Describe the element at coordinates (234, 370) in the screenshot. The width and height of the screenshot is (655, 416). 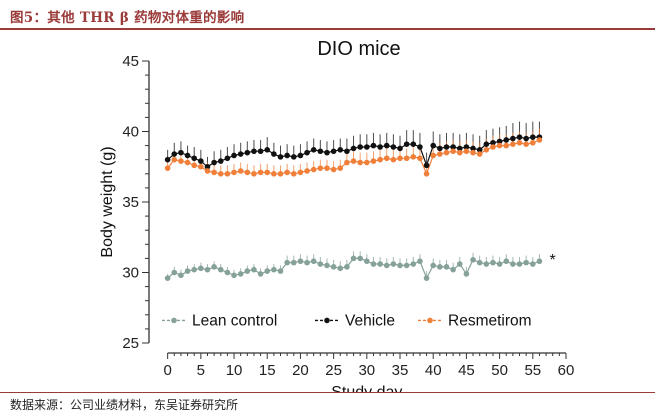
I see `x-tick-label: 10` at that location.